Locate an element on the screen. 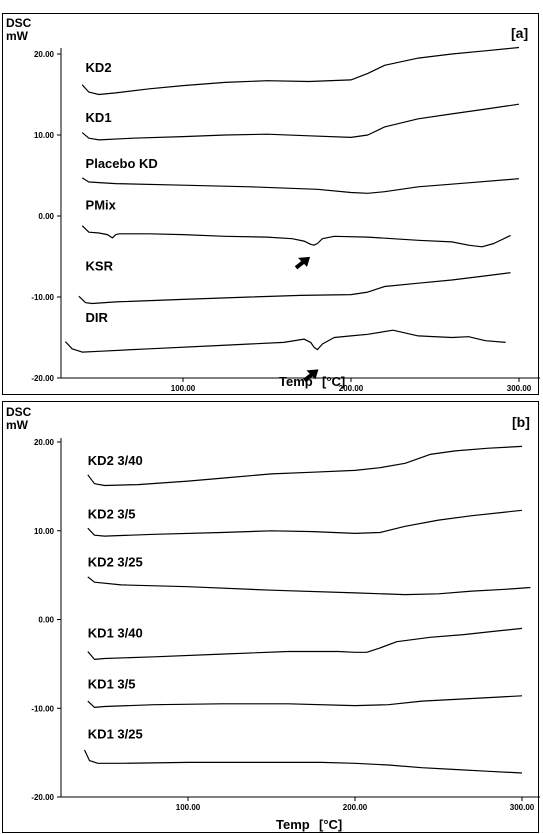 The width and height of the screenshot is (543, 834). panel-b-xlabel-unit: [°C] is located at coordinates (330, 824).